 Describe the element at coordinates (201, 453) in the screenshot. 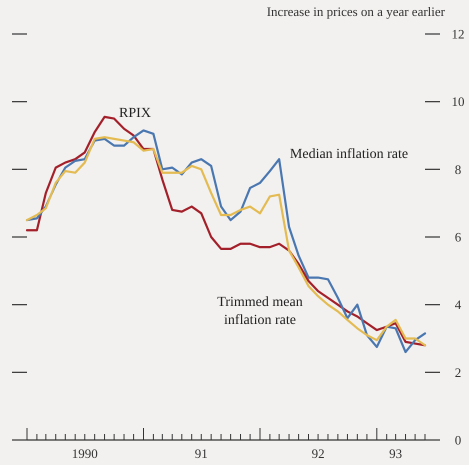

I see `x-tick-label: 91` at that location.